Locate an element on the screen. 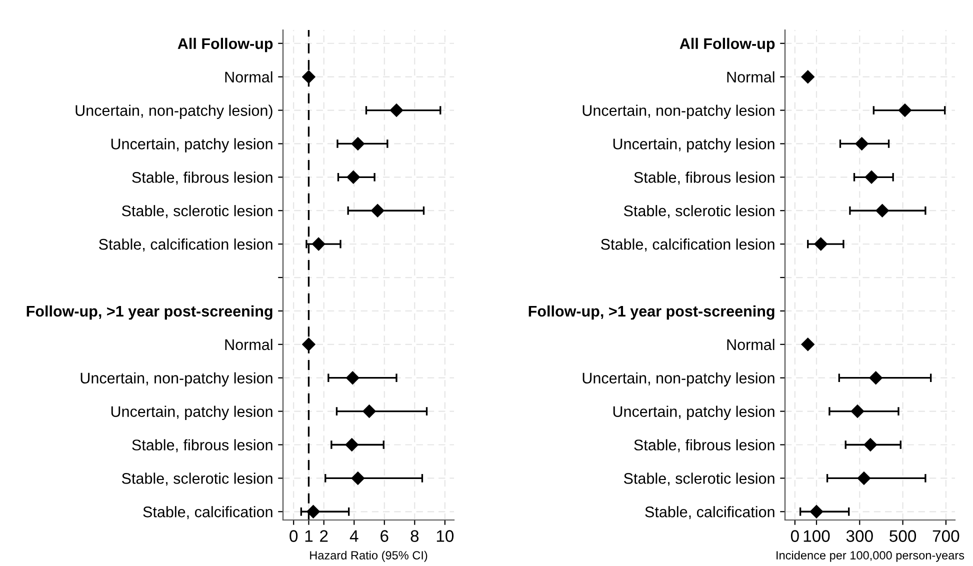 The width and height of the screenshot is (973, 566). x-tick-label: 700 is located at coordinates (946, 536).